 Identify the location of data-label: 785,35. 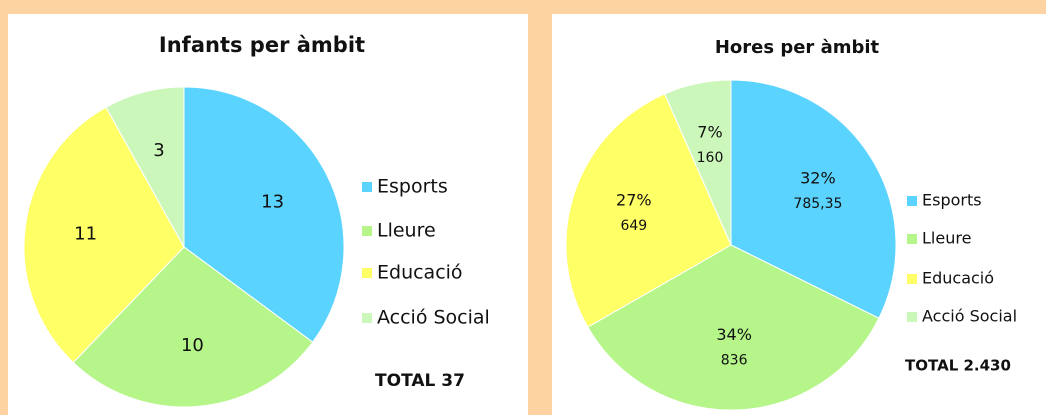
(817, 204).